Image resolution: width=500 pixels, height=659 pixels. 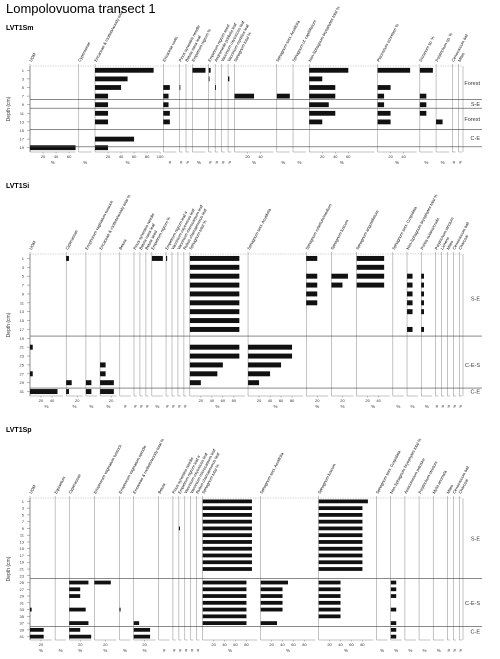 What do you see at coordinates (23, 70) in the screenshot?
I see `depth-tick-label: 1` at bounding box center [23, 70].